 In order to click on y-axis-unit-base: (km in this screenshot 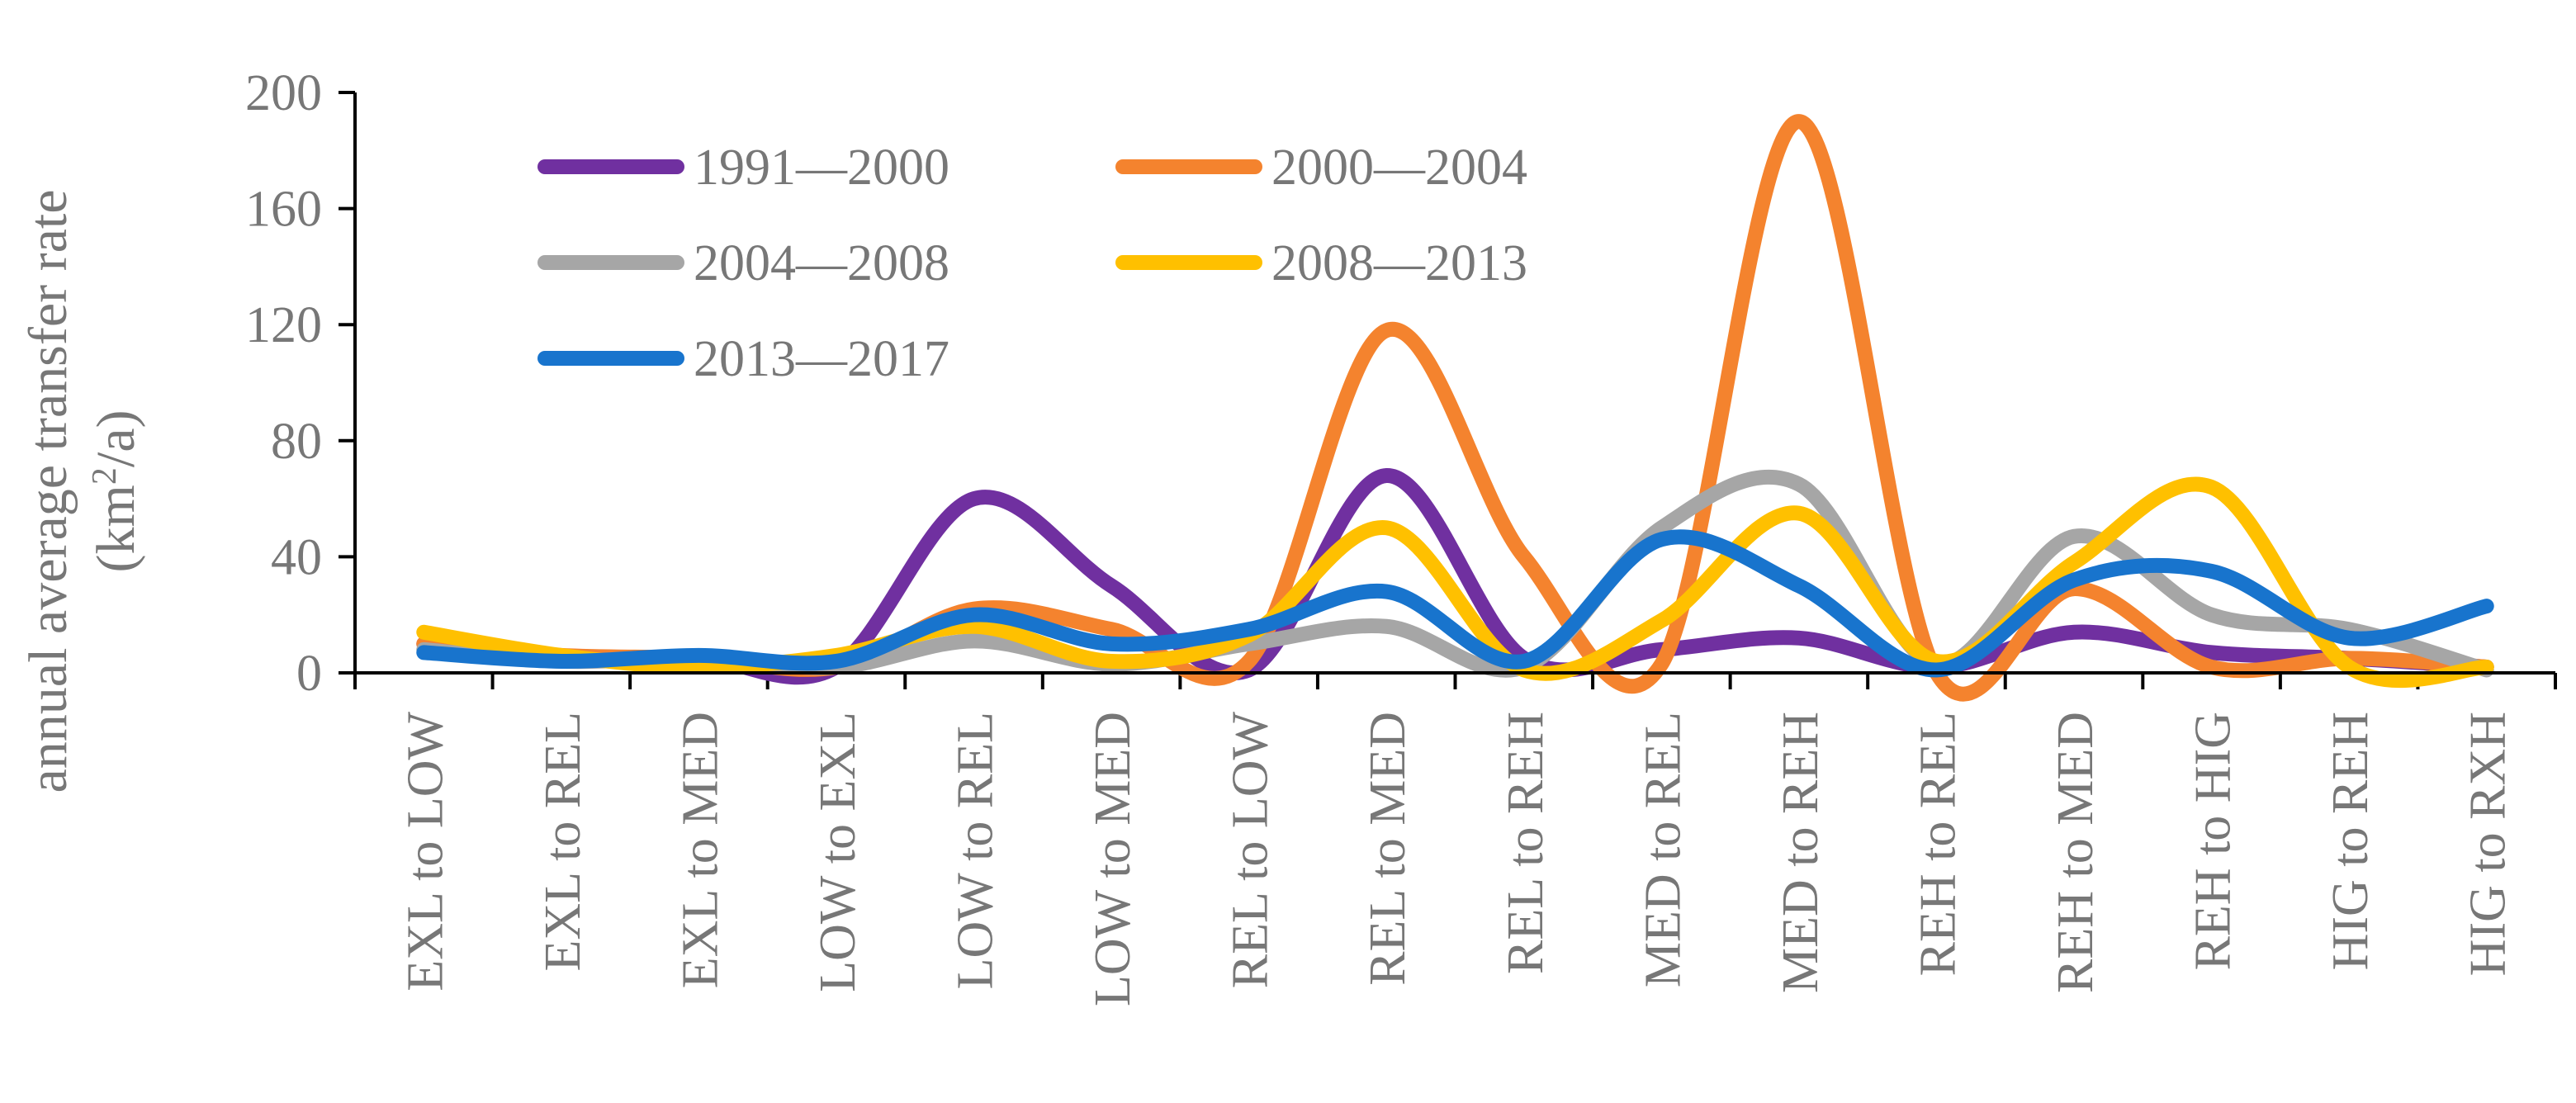, I will do `click(116, 528)`.